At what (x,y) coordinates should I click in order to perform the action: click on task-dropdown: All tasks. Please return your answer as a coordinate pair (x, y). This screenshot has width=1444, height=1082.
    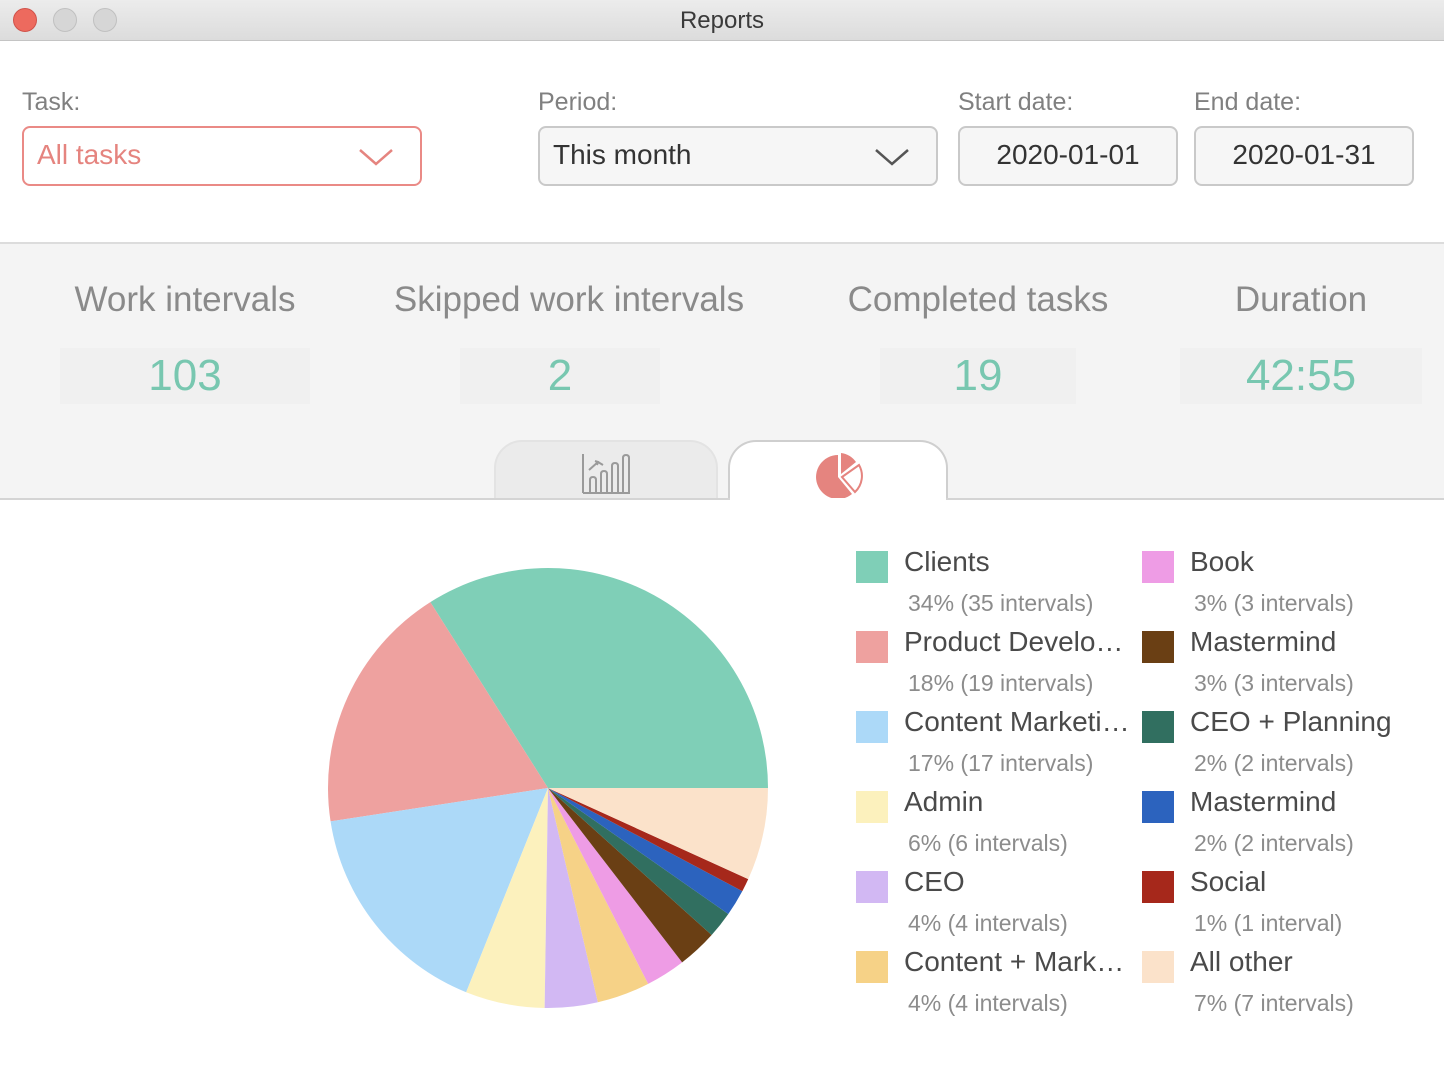
    Looking at the image, I should click on (222, 156).